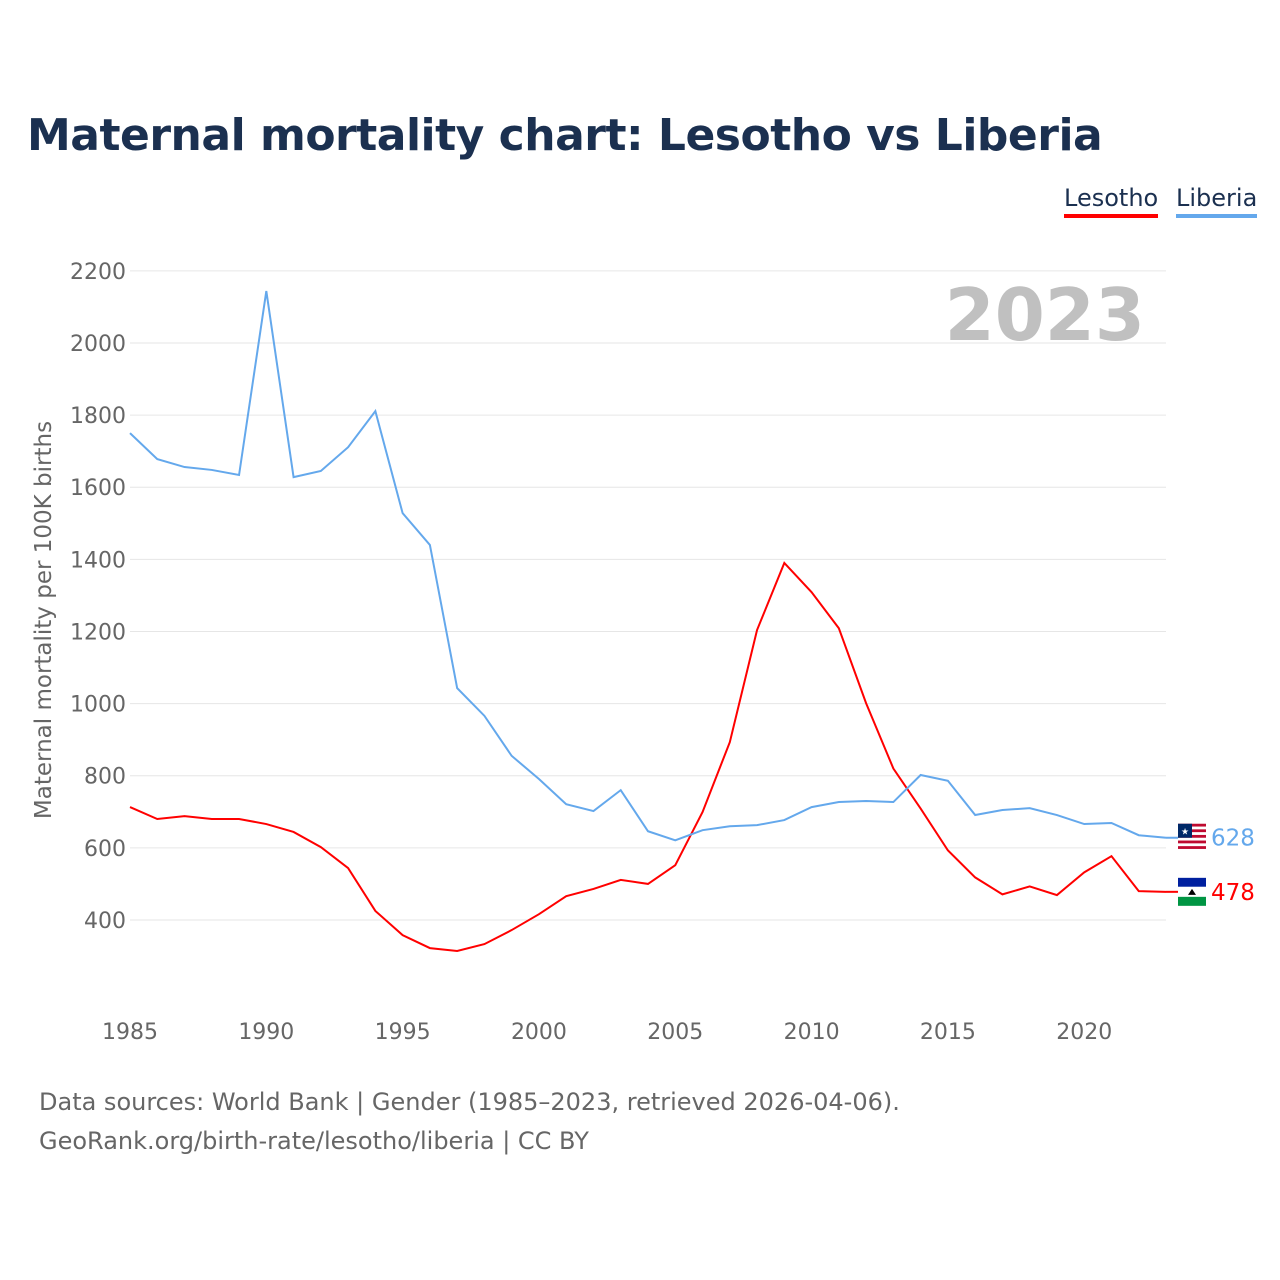  Describe the element at coordinates (675, 1032) in the screenshot. I see `x-tick-label: 2005` at that location.